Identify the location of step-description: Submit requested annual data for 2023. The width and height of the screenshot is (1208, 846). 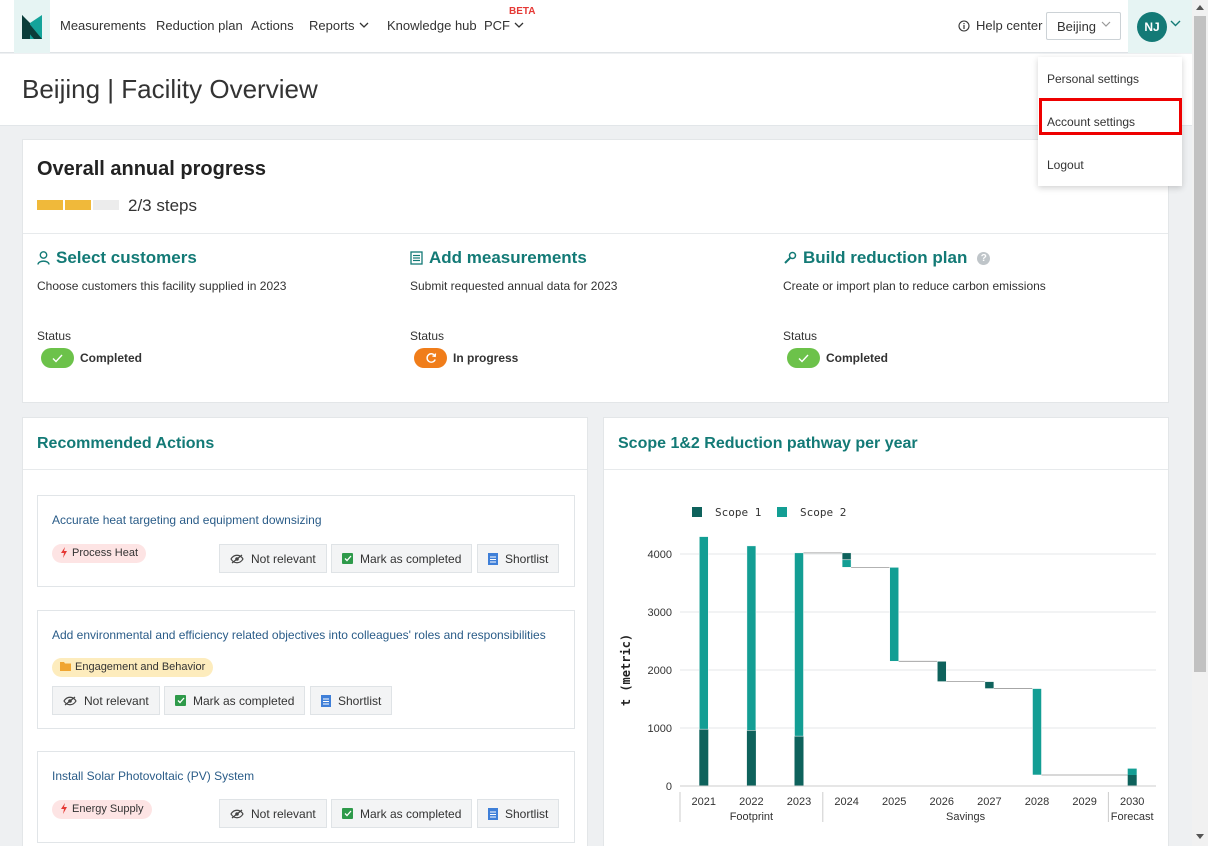
(514, 286).